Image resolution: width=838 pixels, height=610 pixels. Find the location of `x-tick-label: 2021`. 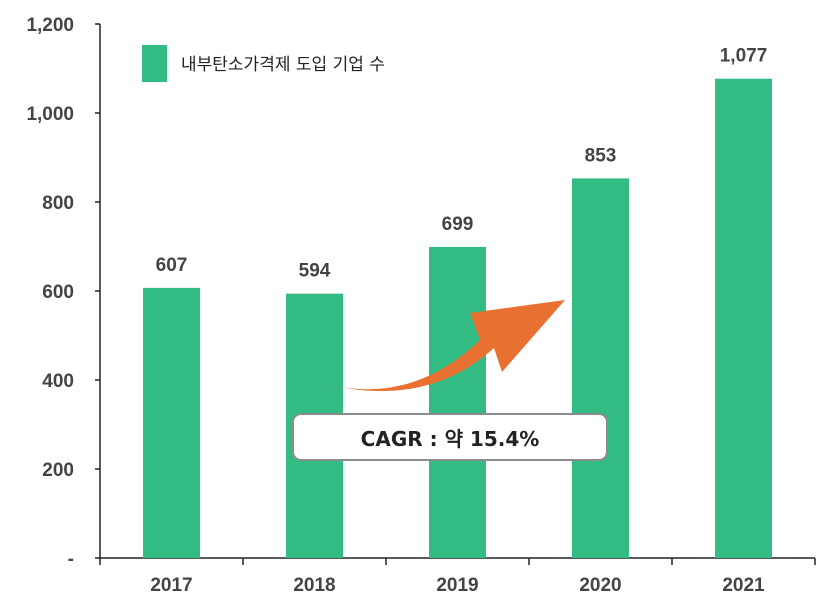

x-tick-label: 2021 is located at coordinates (743, 585).